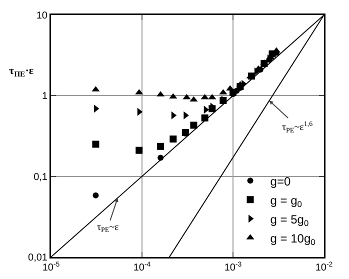 This screenshot has width=349, height=279. Describe the element at coordinates (298, 127) in the screenshot. I see `annotation: τ$_{PE}$~ε$^{1,6}$` at that location.